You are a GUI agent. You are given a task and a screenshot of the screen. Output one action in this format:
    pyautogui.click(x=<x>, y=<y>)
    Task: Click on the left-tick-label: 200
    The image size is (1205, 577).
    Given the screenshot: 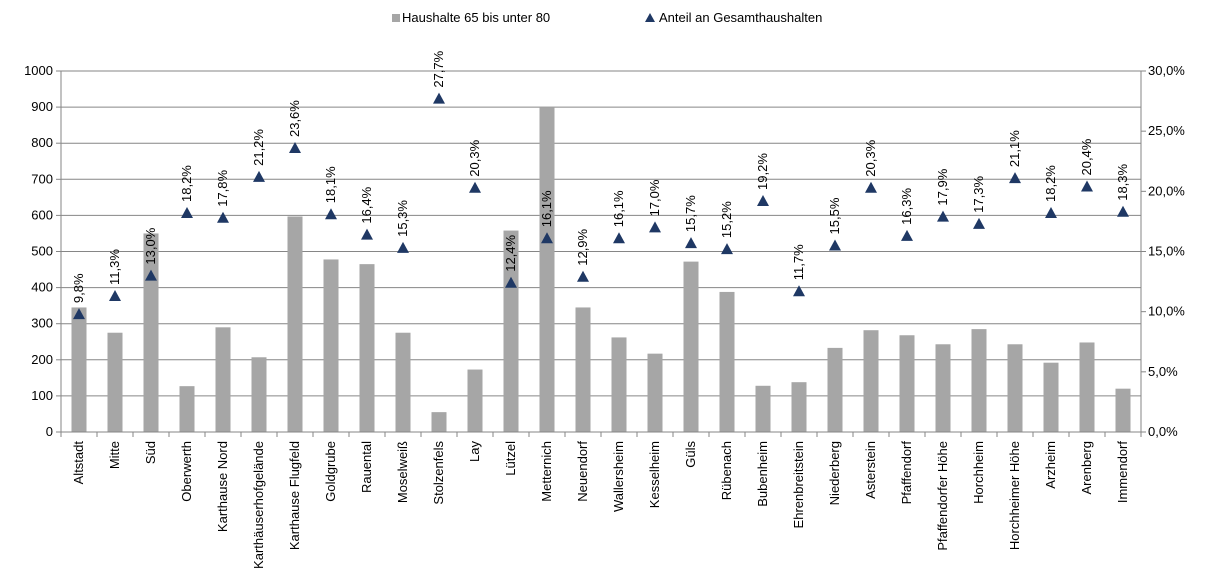 What is the action you would take?
    pyautogui.click(x=42, y=359)
    